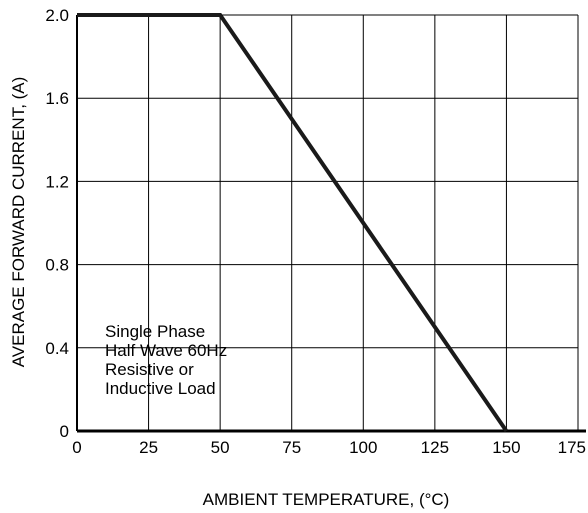 The image size is (588, 513). What do you see at coordinates (166, 350) in the screenshot?
I see `annotation-line-2: Half Wave 60Hz` at bounding box center [166, 350].